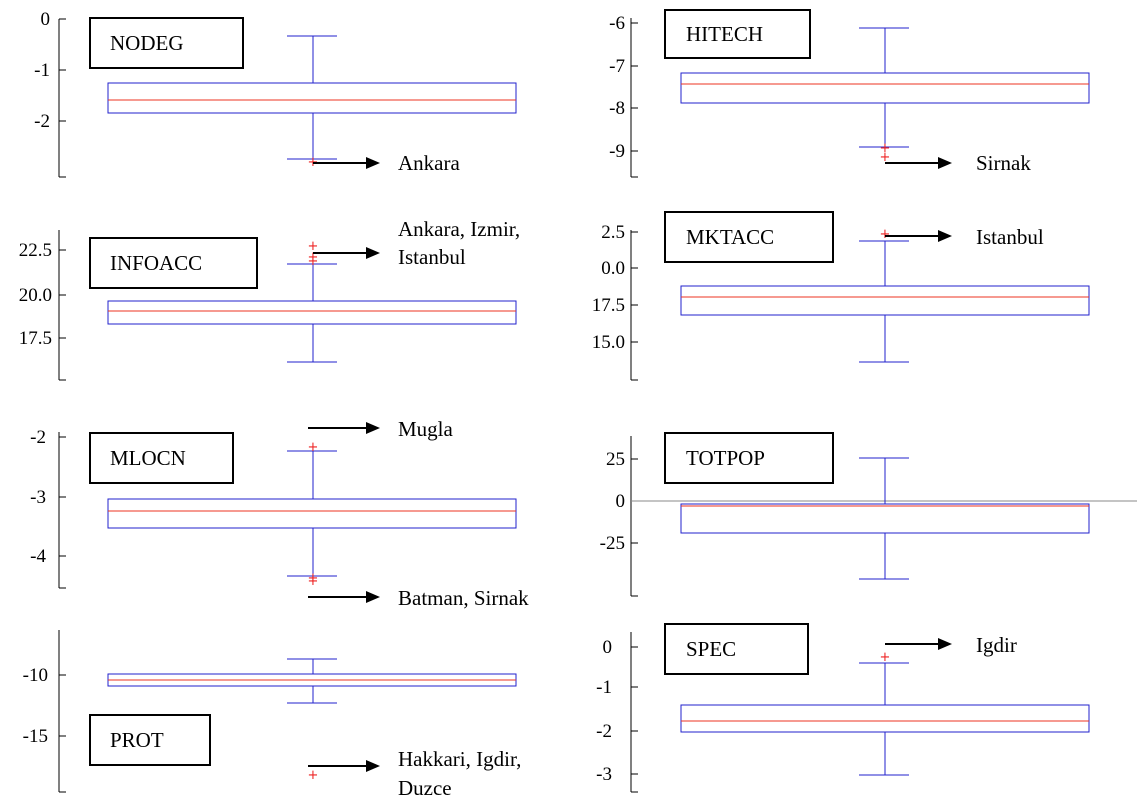 The width and height of the screenshot is (1137, 803). Describe the element at coordinates (613, 268) in the screenshot. I see `y-tick-label: 0.0` at that location.